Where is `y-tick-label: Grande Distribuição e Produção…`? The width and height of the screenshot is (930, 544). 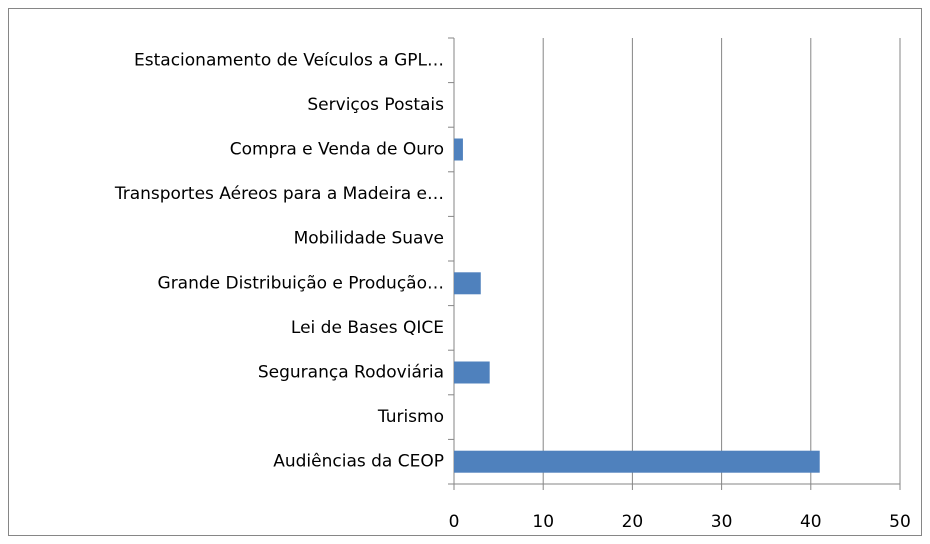 y-tick-label: Grande Distribuição e Produção… is located at coordinates (301, 283).